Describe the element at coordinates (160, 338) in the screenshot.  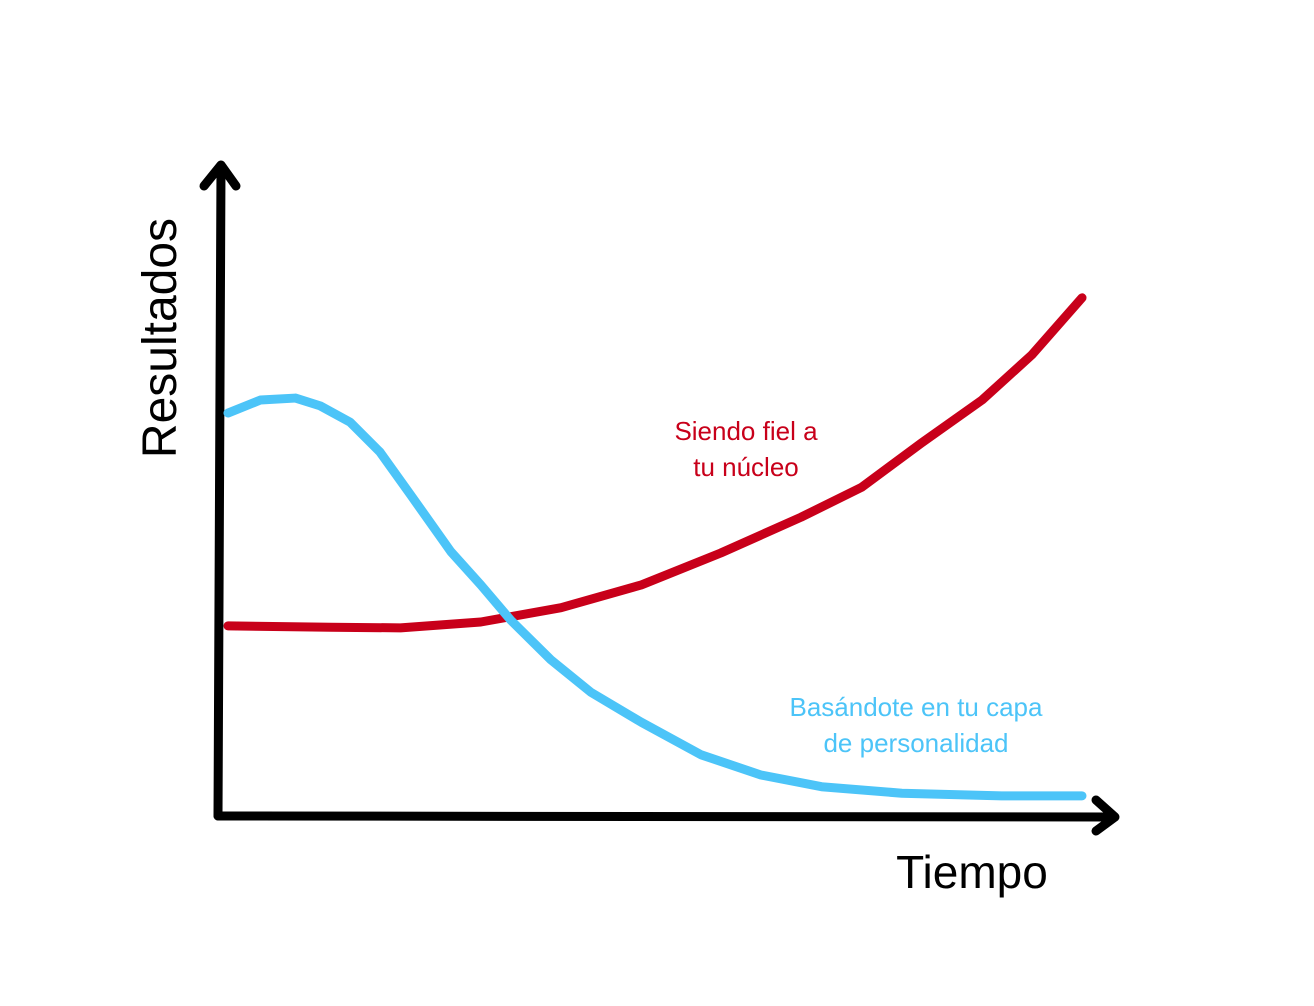
I see `y-axis-title: Resultados` at that location.